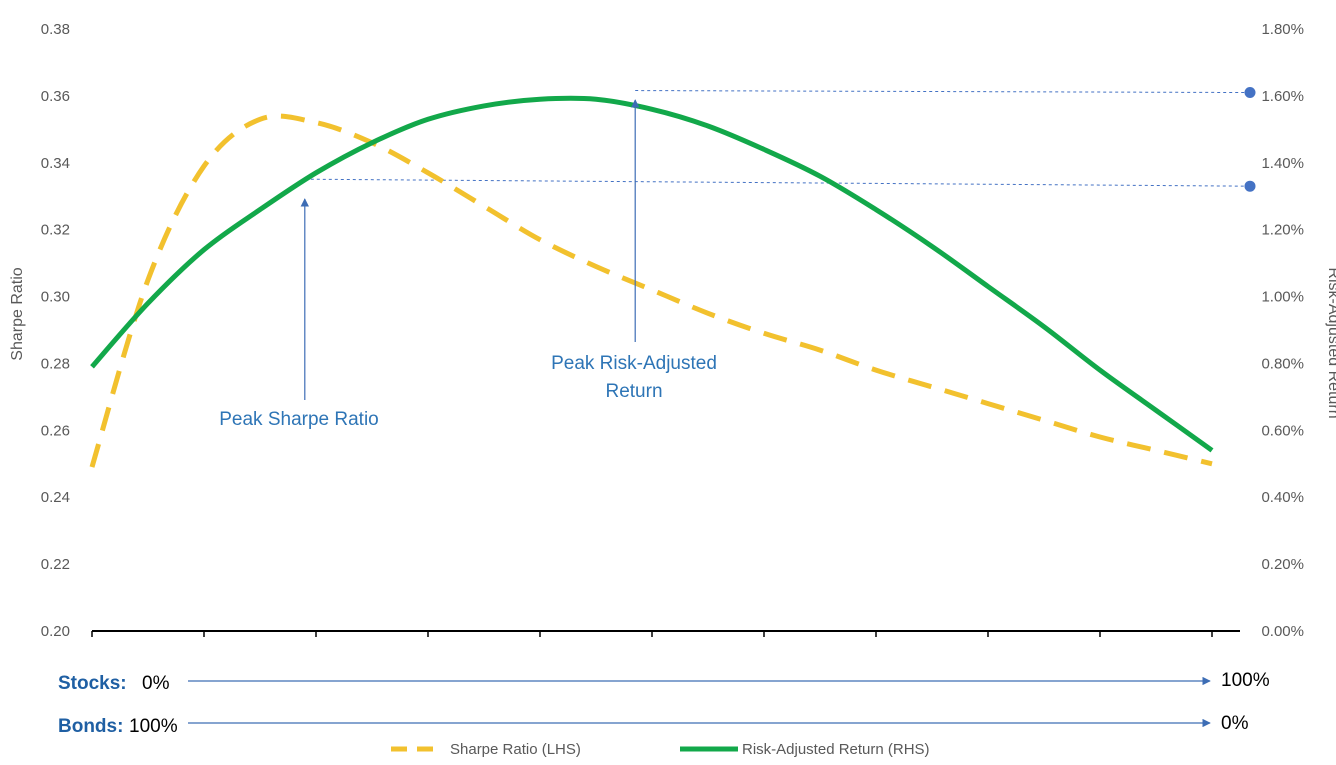 The image size is (1336, 765). Describe the element at coordinates (1282, 29) in the screenshot. I see `right-tick-label: 1.80%` at that location.